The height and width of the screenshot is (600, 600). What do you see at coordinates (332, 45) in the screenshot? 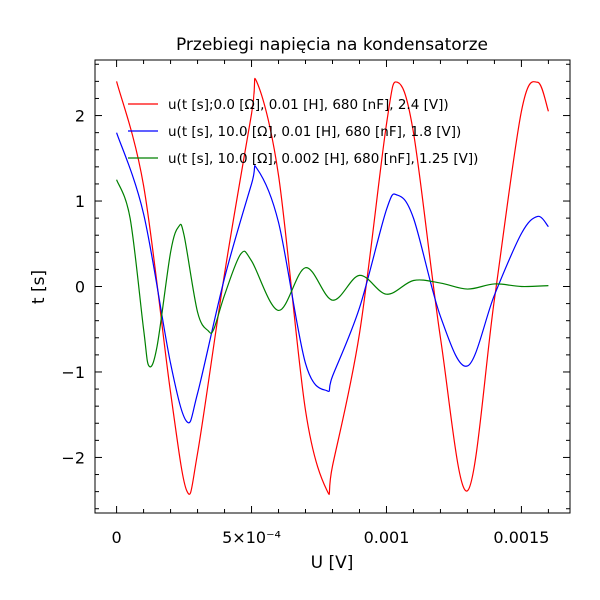
I see `chart-title: Przebiegi napięcia na kondensatorze` at bounding box center [332, 45].